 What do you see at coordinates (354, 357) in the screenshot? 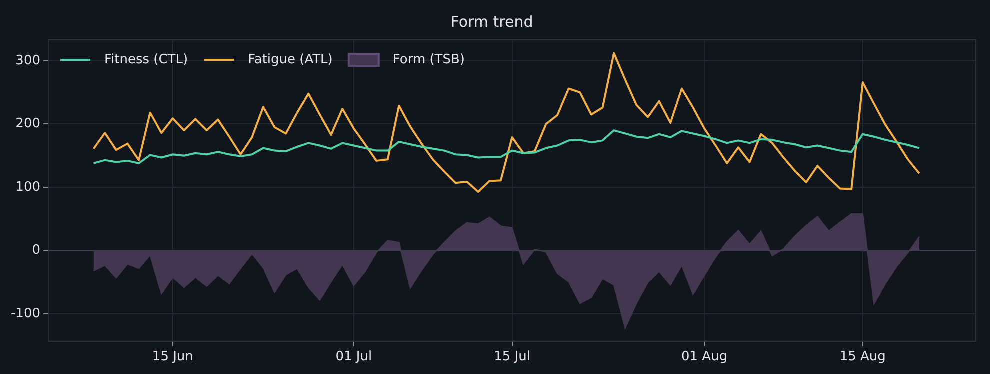
I see `x-tick-label: 01 Jul` at bounding box center [354, 357].